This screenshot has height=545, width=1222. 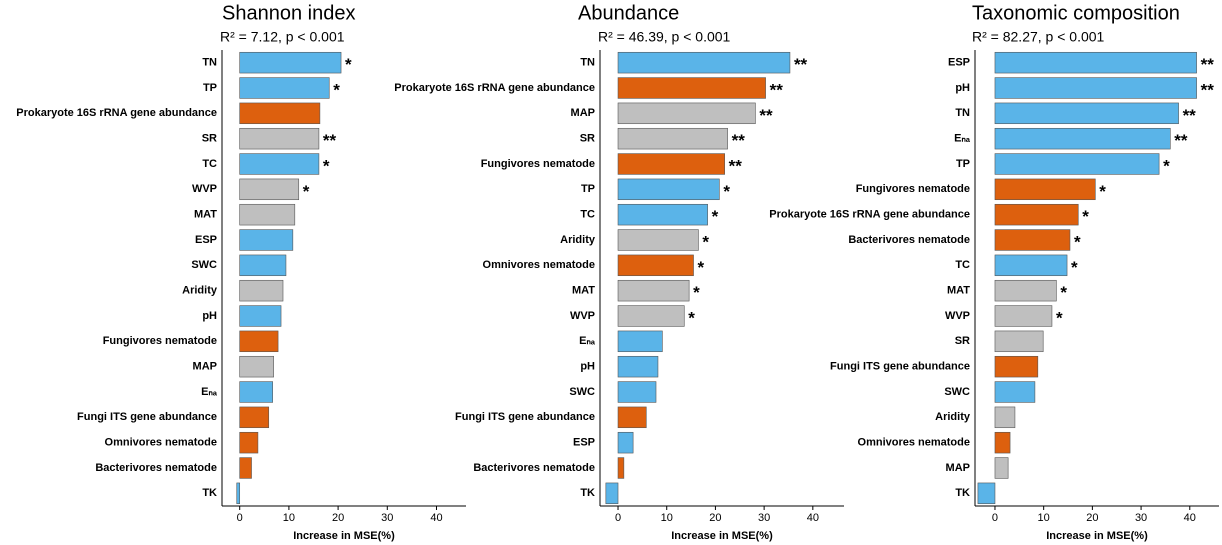 What do you see at coordinates (289, 518) in the screenshot?
I see `x-tick-label: 10` at bounding box center [289, 518].